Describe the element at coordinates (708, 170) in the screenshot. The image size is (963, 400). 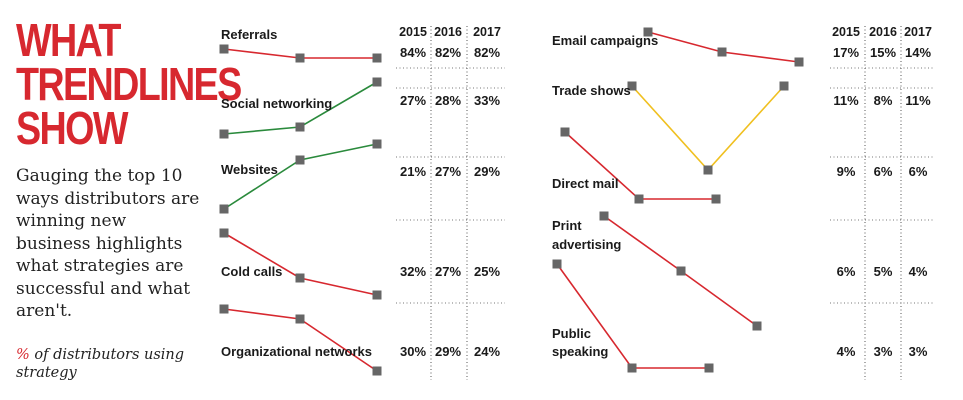
I see `trade-shows-marker-2016` at that location.